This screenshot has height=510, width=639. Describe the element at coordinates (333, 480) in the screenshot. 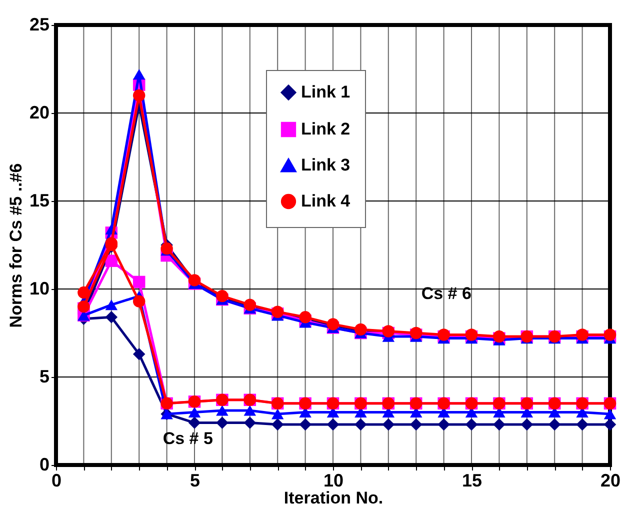

I see `x-tick-label: 10` at that location.